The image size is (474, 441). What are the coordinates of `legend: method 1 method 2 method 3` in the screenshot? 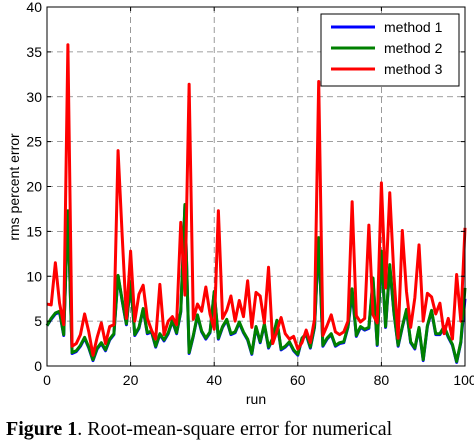 It's located at (390, 50).